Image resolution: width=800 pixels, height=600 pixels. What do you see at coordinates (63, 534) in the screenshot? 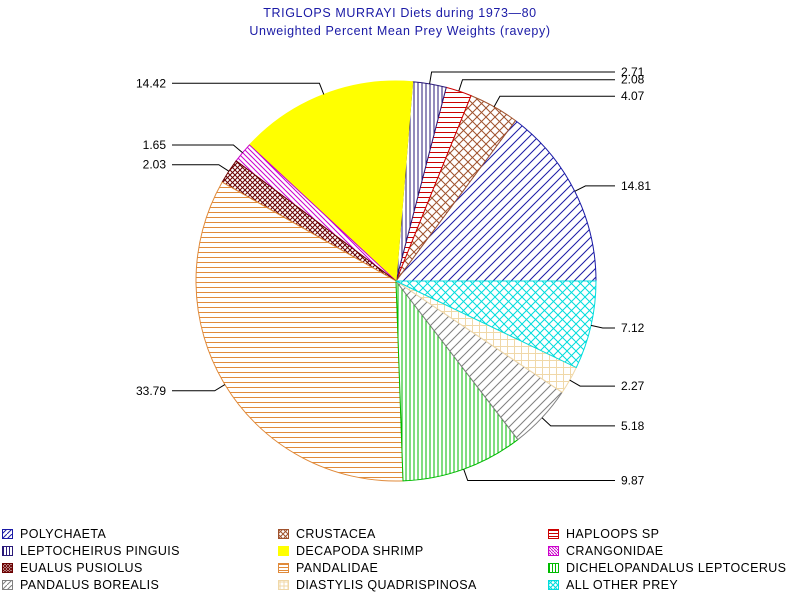
I see `legend-label: POLYCHAETA` at bounding box center [63, 534].